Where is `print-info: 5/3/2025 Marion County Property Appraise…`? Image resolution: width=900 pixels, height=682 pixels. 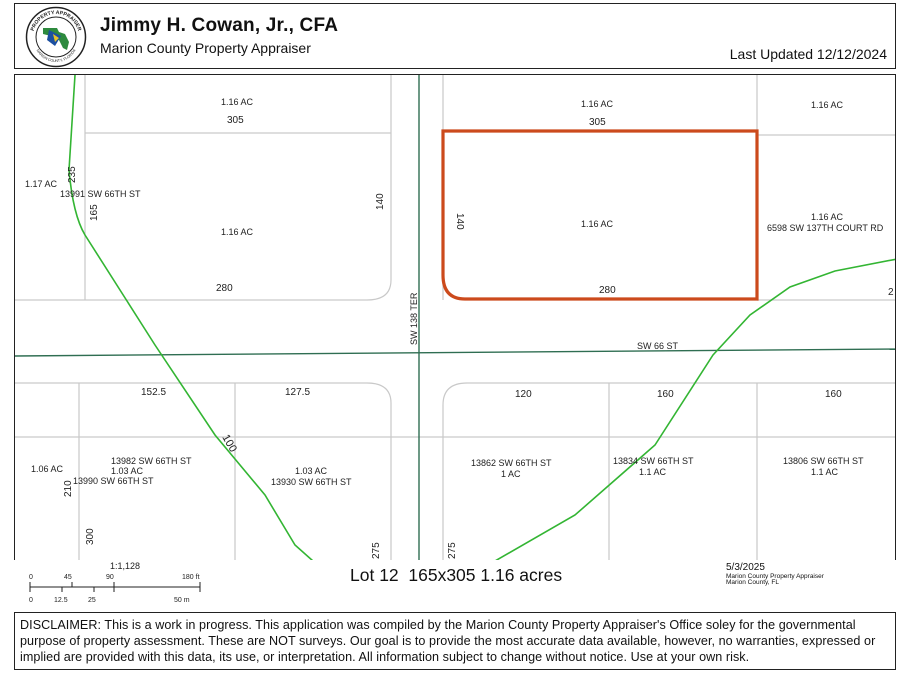 print-info: 5/3/2025 Marion County Property Appraise… is located at coordinates (775, 574).